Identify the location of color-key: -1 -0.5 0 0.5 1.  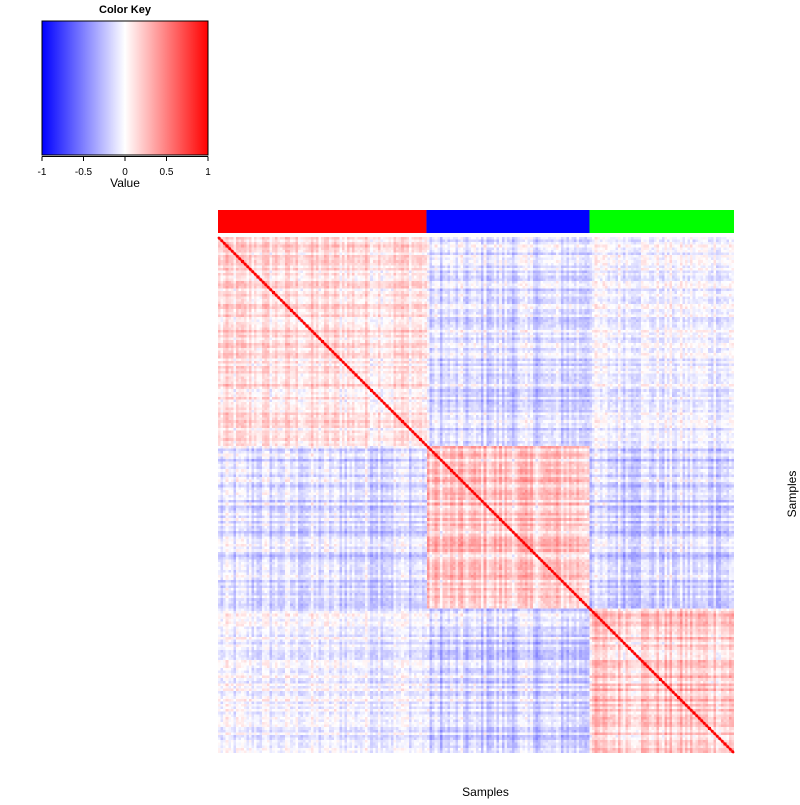
(124, 99).